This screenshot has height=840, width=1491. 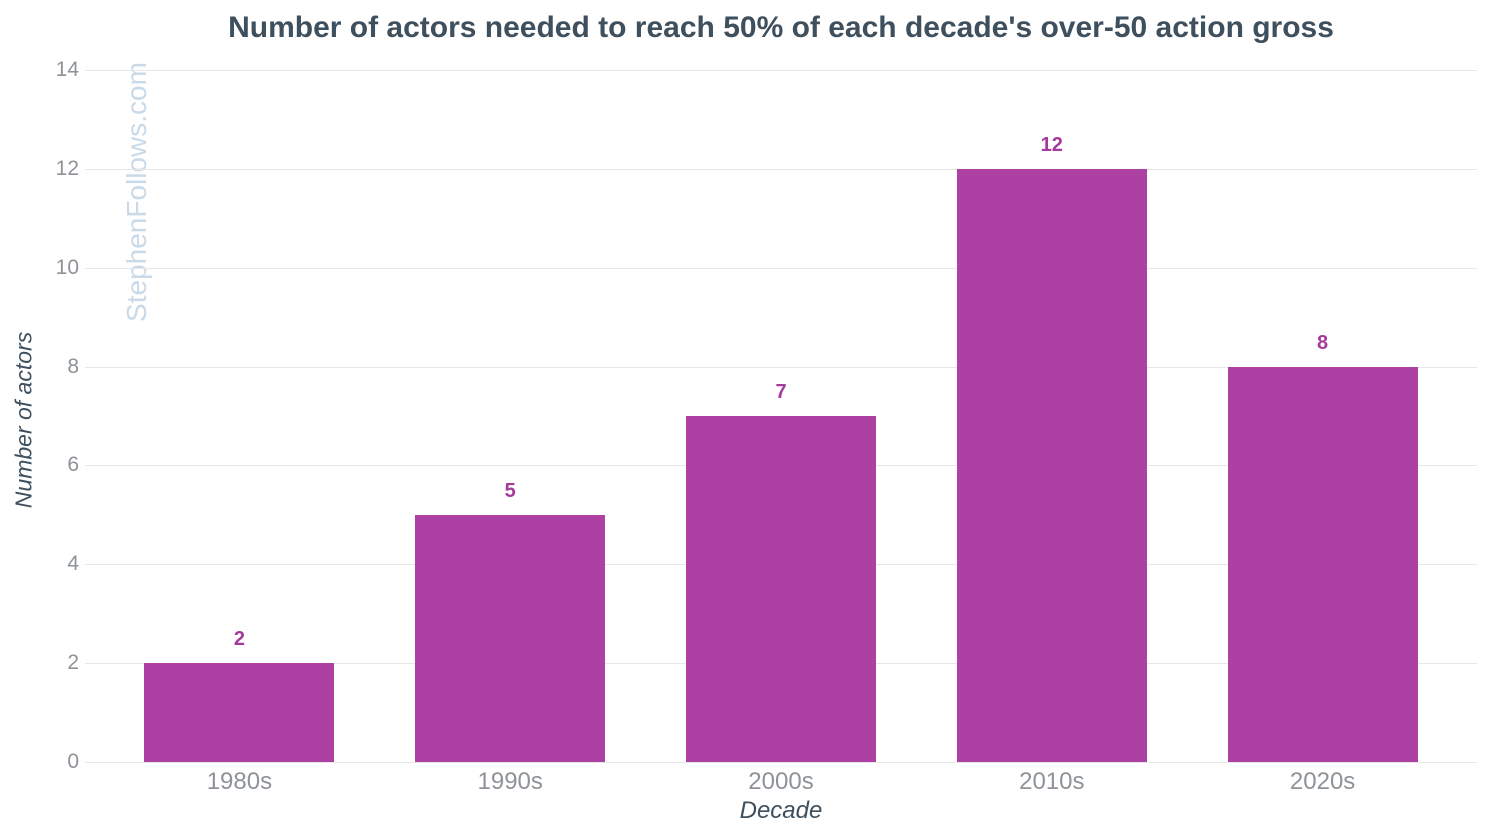 I want to click on bar-value-label: 5, so click(x=510, y=490).